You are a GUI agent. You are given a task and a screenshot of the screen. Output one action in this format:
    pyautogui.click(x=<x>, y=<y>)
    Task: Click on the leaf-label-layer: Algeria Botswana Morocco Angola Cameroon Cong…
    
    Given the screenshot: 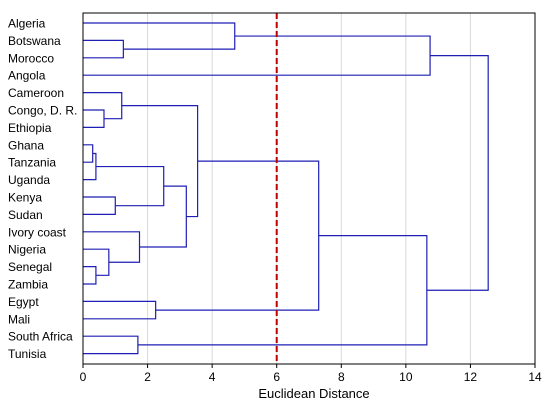 What is the action you would take?
    pyautogui.click(x=42, y=189)
    